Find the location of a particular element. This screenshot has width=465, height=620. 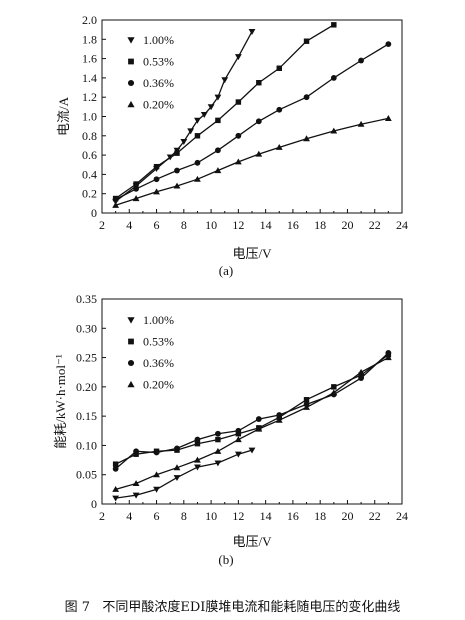

y-tick-label-a: 2.0 is located at coordinates (89, 20).